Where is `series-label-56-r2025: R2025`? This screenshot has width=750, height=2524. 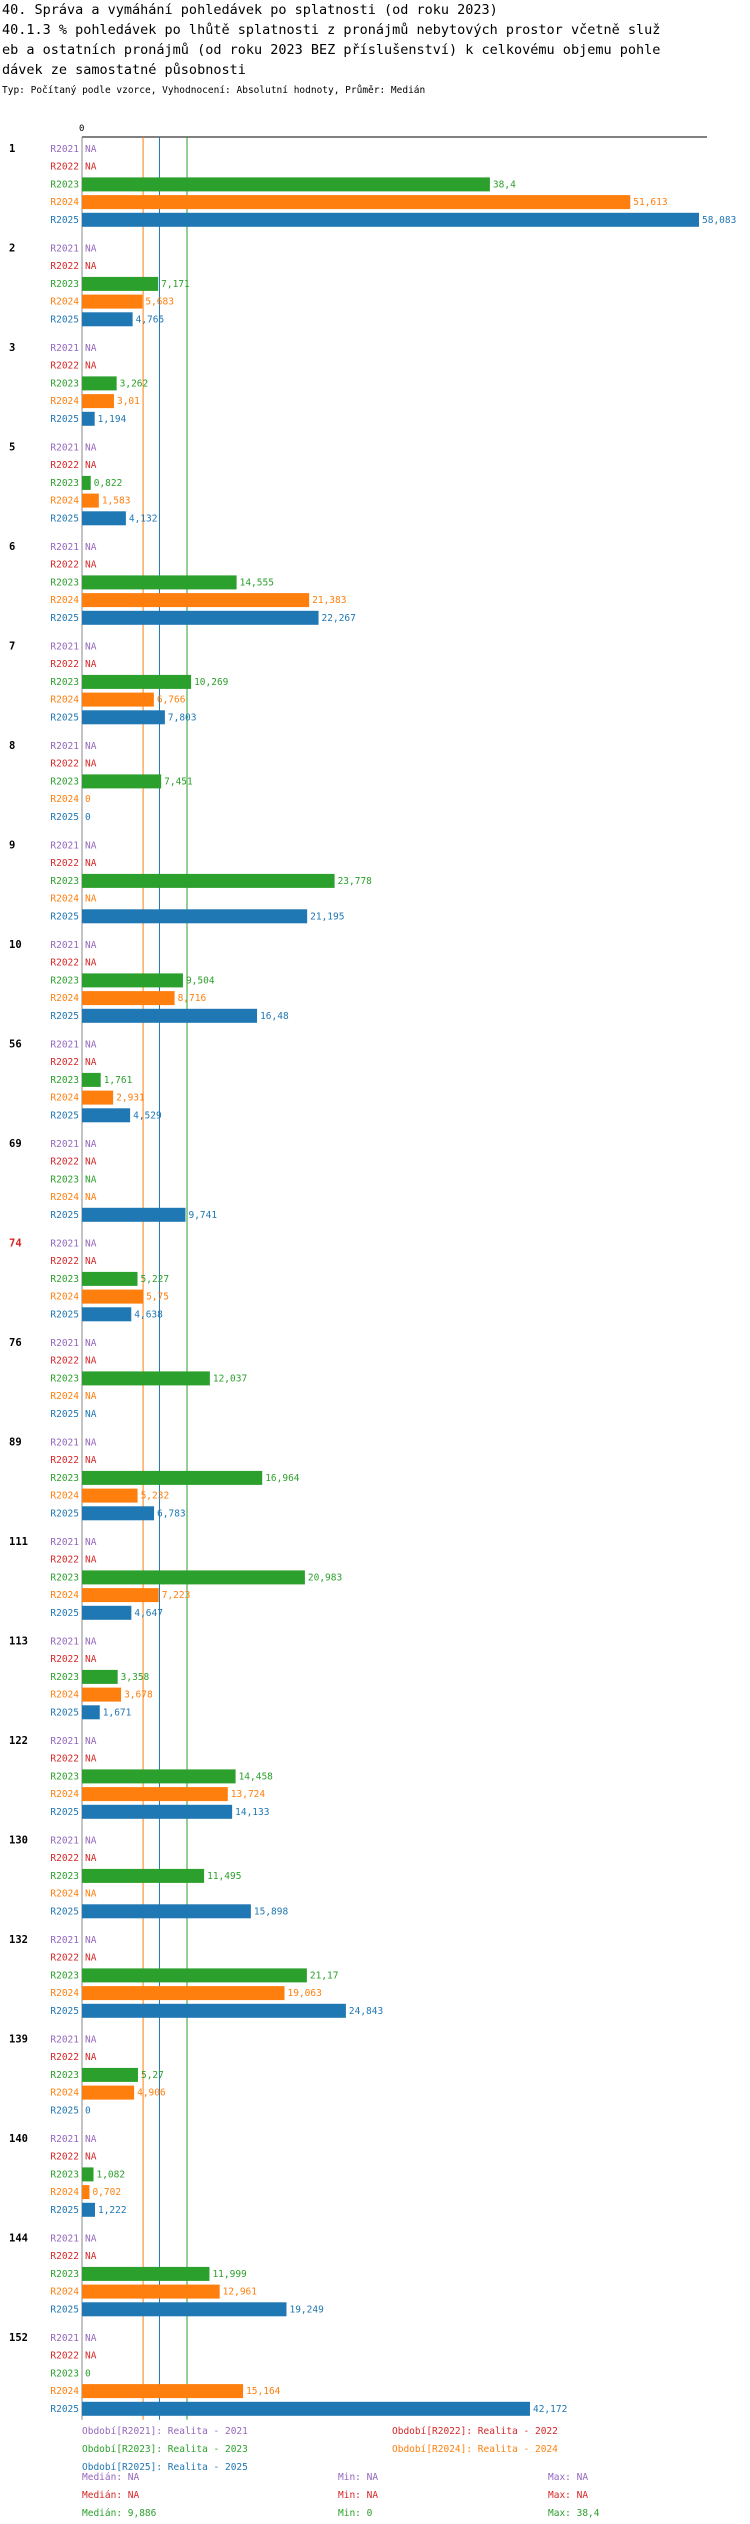
series-label-56-r2025: R2025 is located at coordinates (64, 1115).